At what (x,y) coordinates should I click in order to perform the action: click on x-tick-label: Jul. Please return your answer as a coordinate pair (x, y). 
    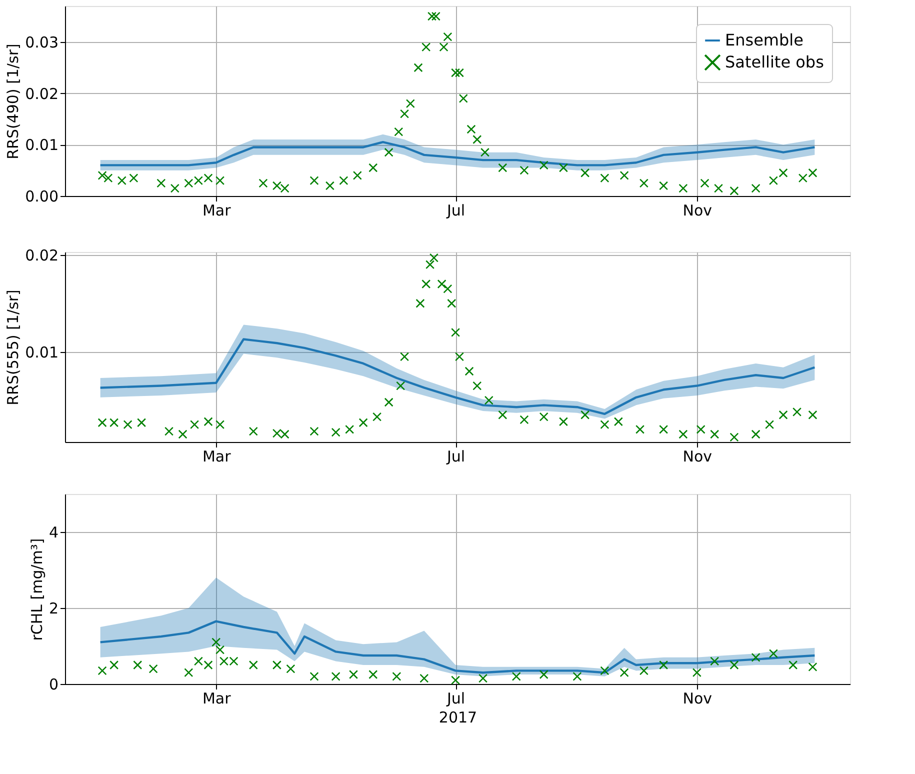
    Looking at the image, I should click on (456, 699).